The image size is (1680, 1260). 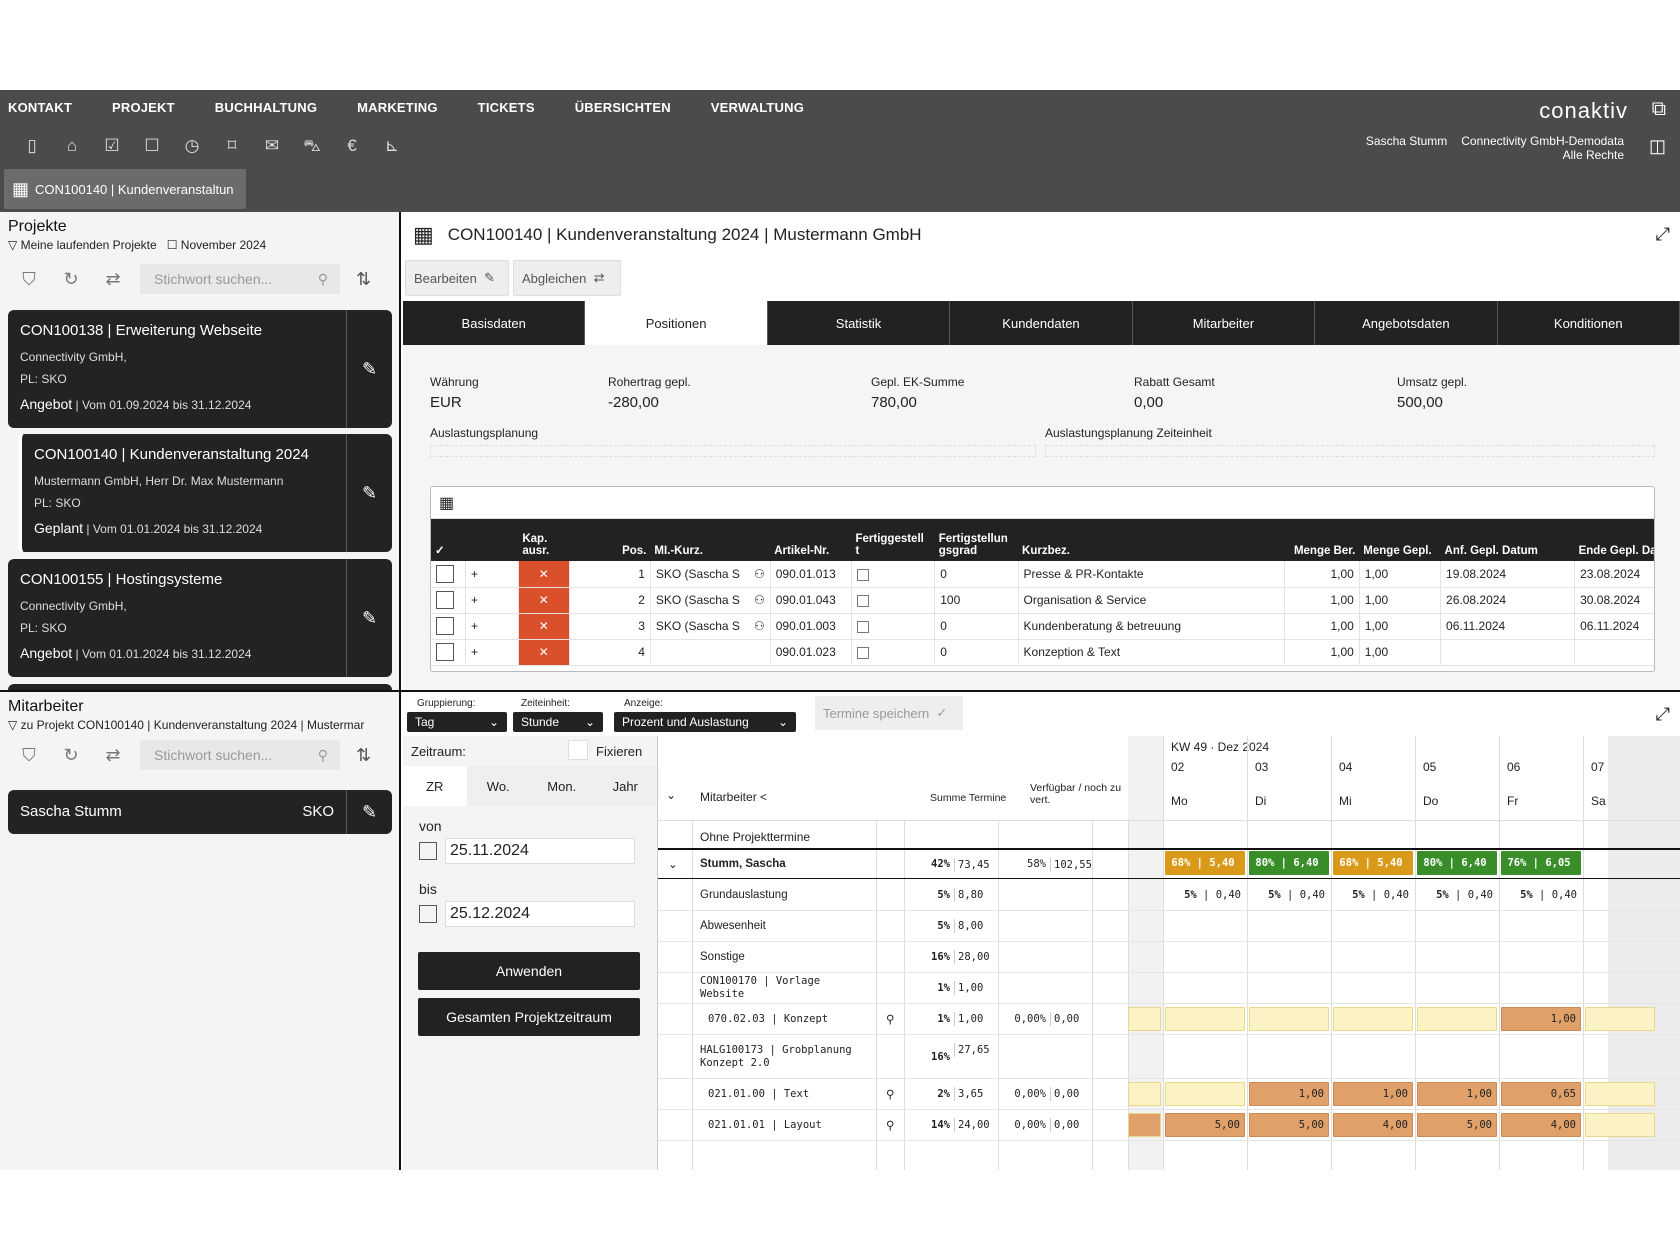 What do you see at coordinates (1657, 146) in the screenshot?
I see `right-panel-icon: ◫` at bounding box center [1657, 146].